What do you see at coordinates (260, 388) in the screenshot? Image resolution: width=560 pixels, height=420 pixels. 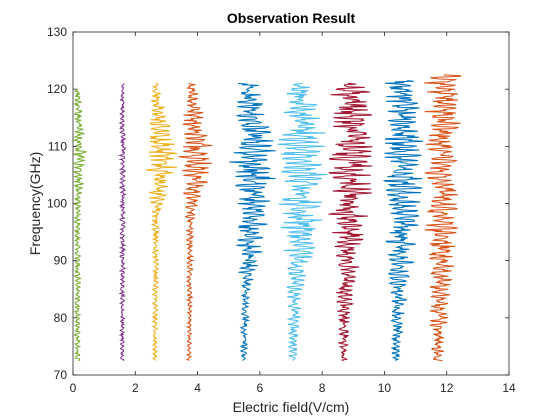 I see `x-tick-label: 6` at bounding box center [260, 388].